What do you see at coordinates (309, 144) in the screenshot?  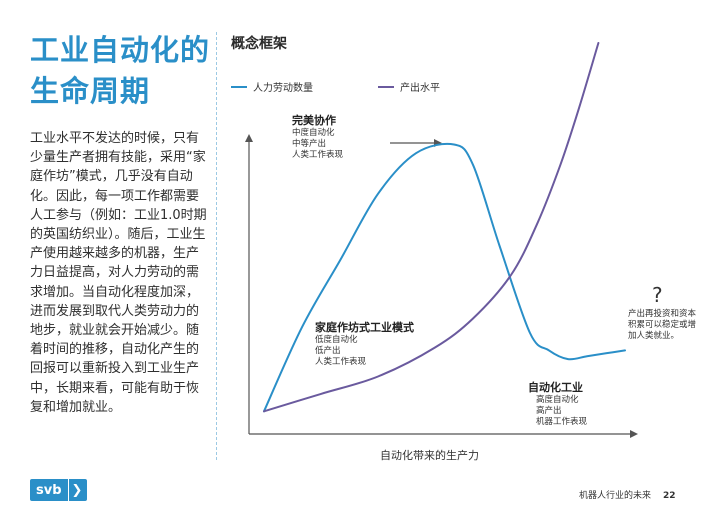 I see `annotation-perfect-line-2: 中等产出` at bounding box center [309, 144].